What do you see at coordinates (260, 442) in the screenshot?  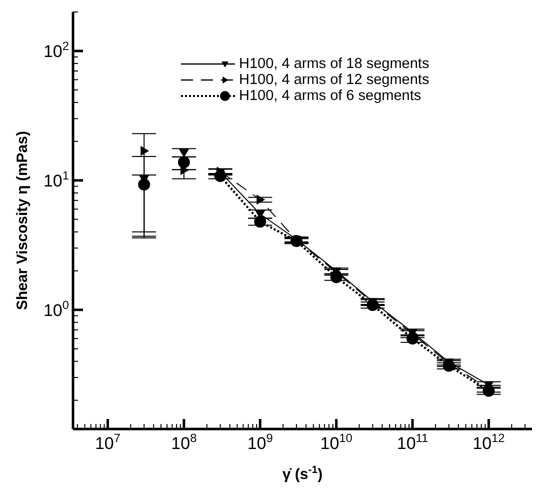 I see `x-tick-label: 10$^{9}$` at bounding box center [260, 442].